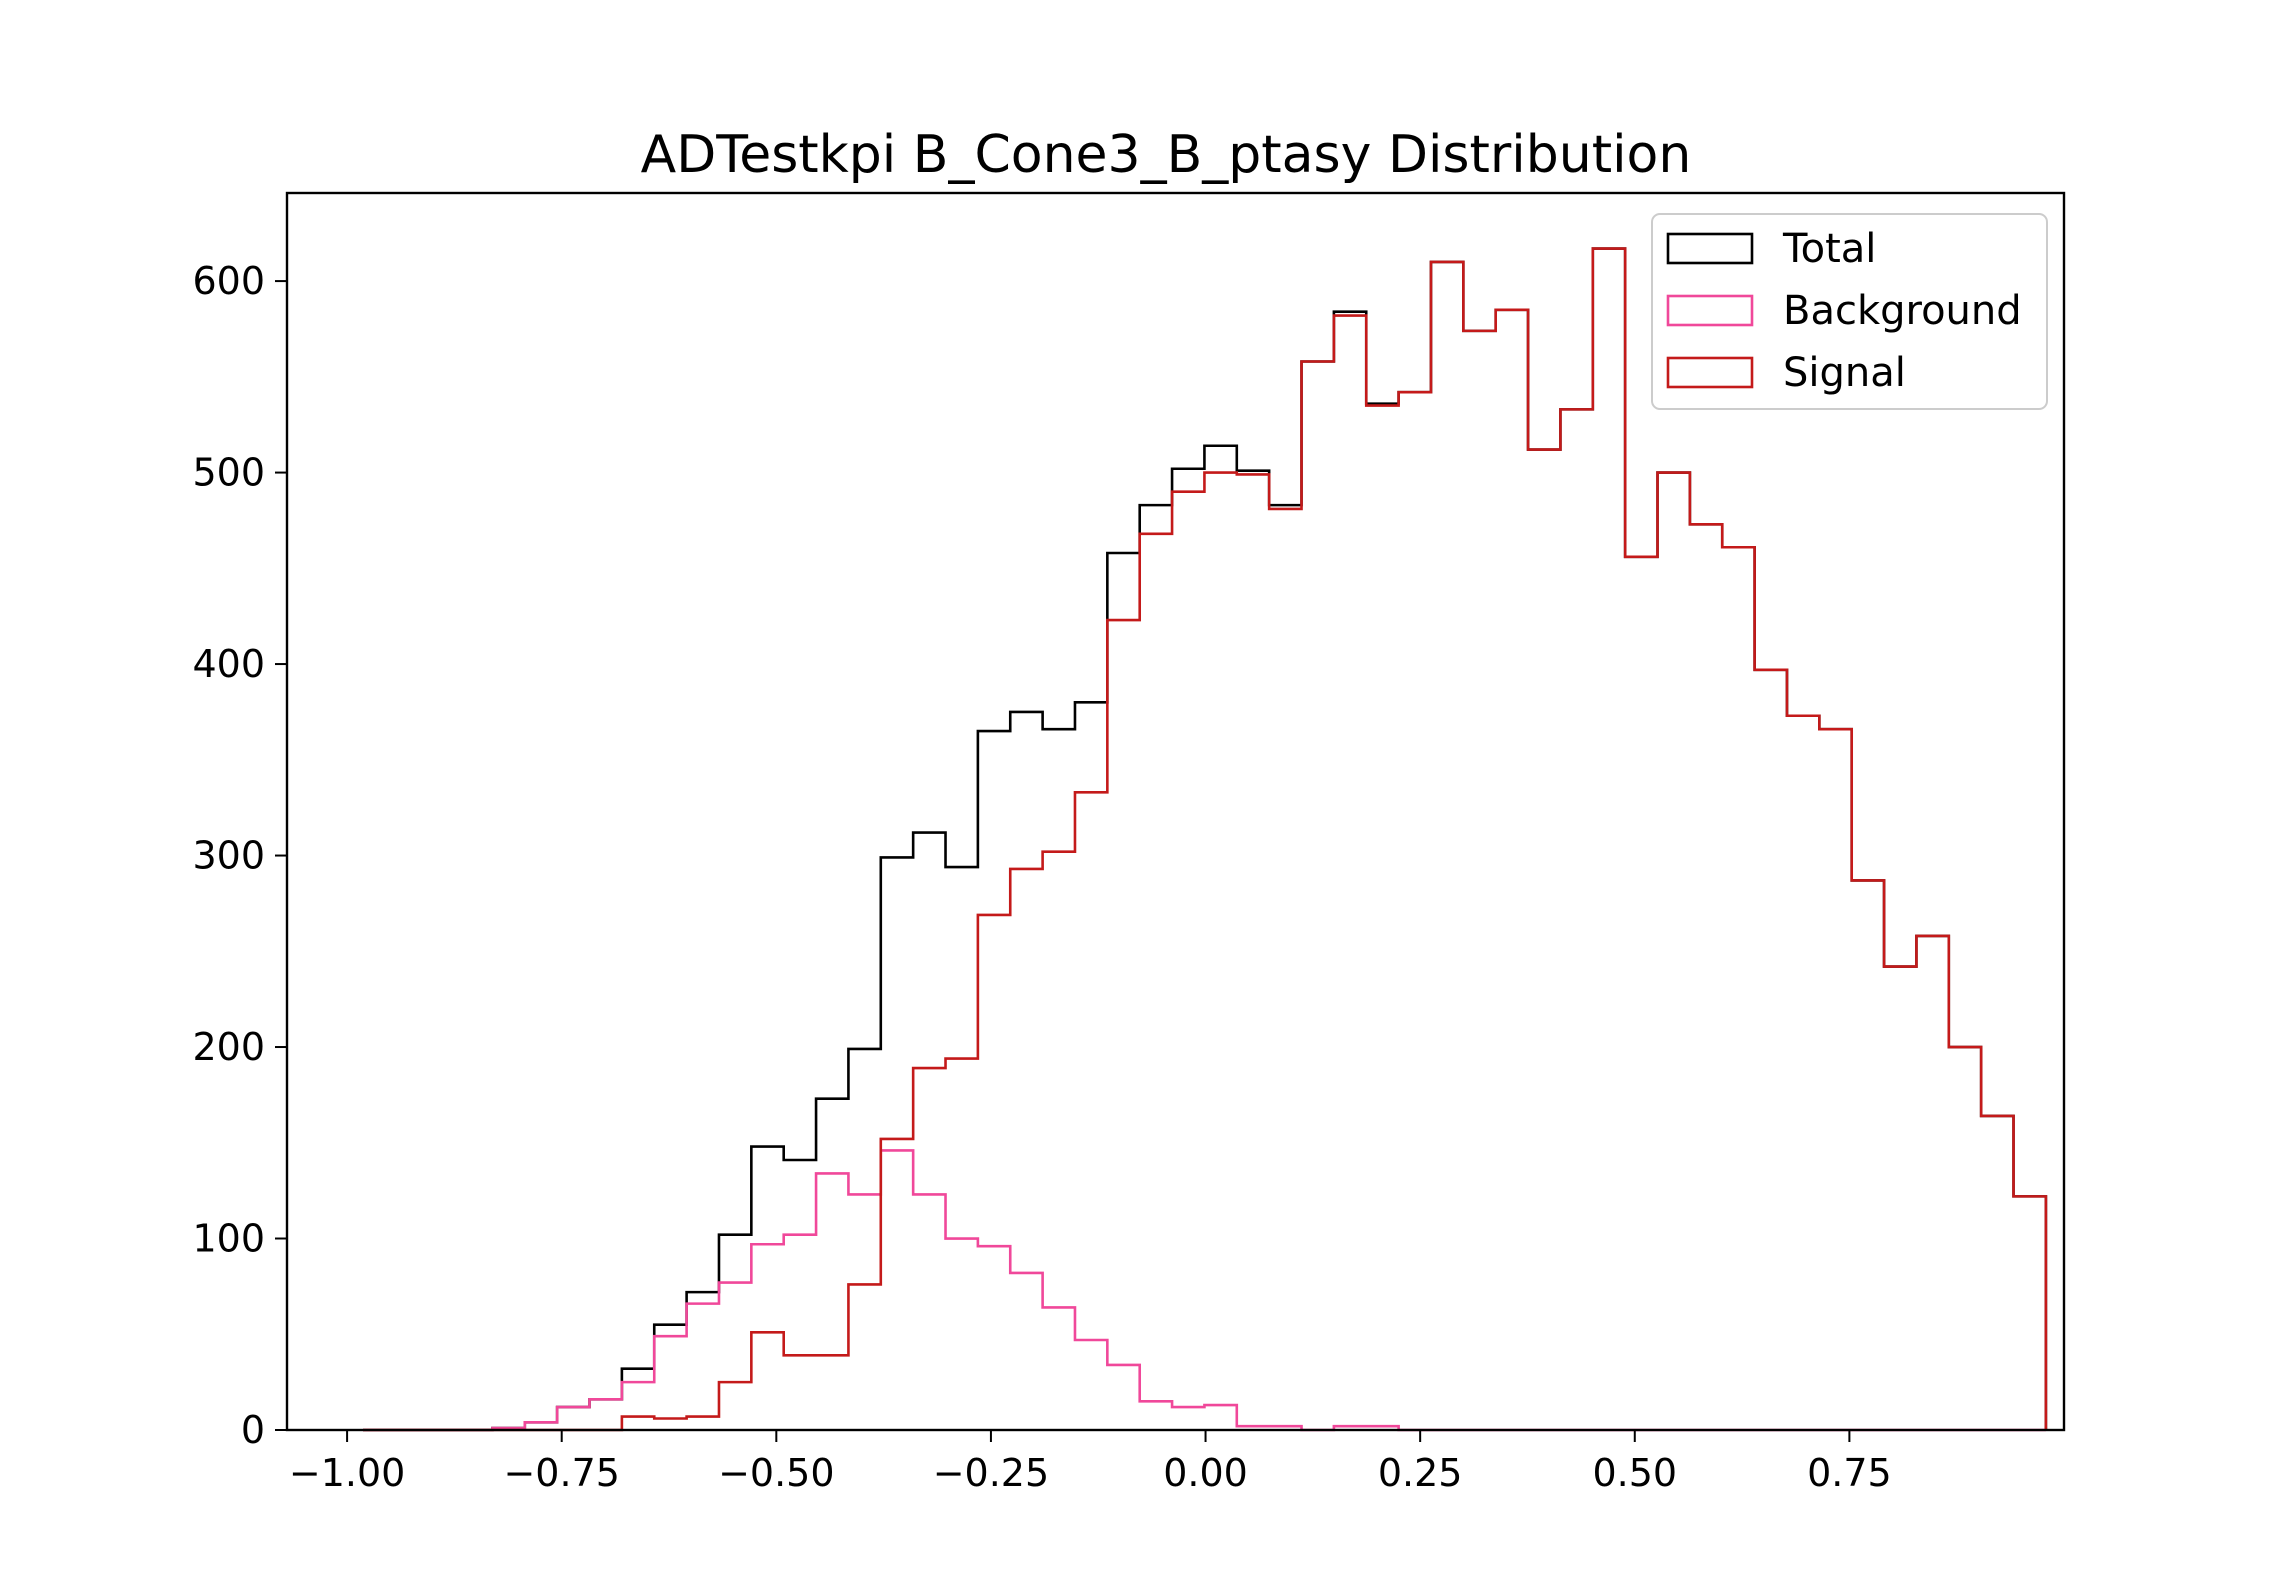  Describe the element at coordinates (1166, 155) in the screenshot. I see `chart-title: ADTestkpi B_Cone3_B_ptasy Distribution` at that location.